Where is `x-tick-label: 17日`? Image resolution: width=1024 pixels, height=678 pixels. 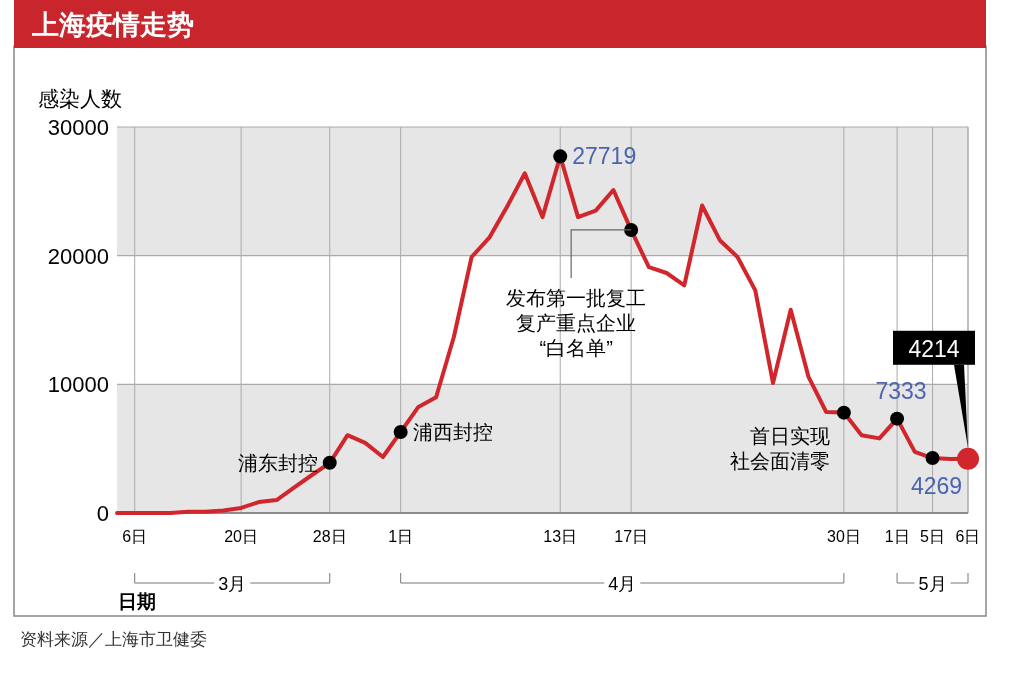
x-tick-label: 17日 is located at coordinates (631, 536).